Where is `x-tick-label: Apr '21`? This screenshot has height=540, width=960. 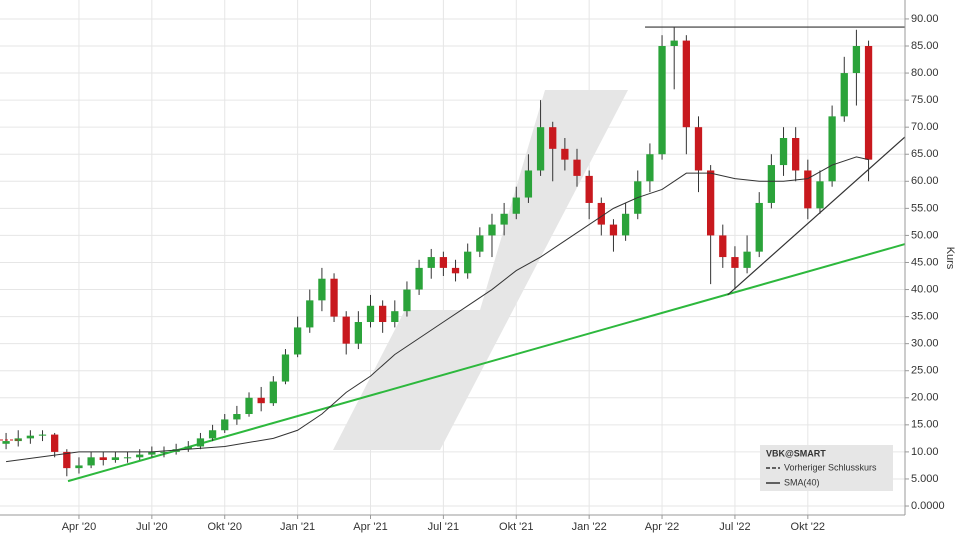
x-tick-label: Apr '21 is located at coordinates (370, 527).